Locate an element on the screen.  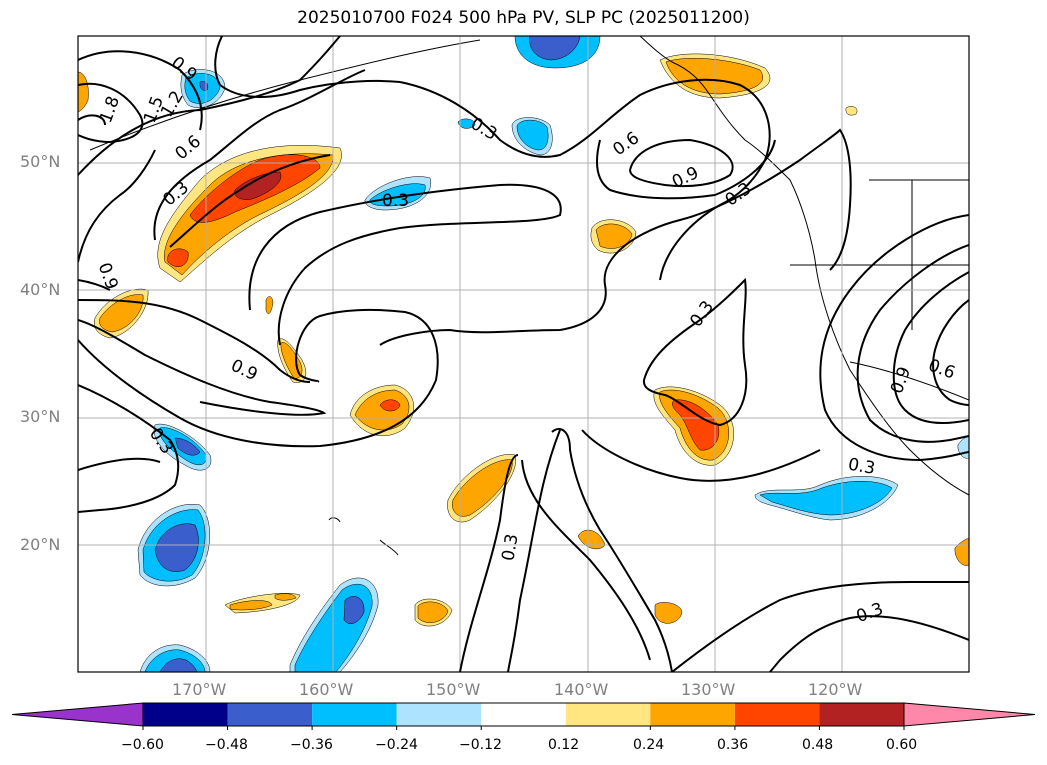
colorbar is located at coordinates (523, 716).